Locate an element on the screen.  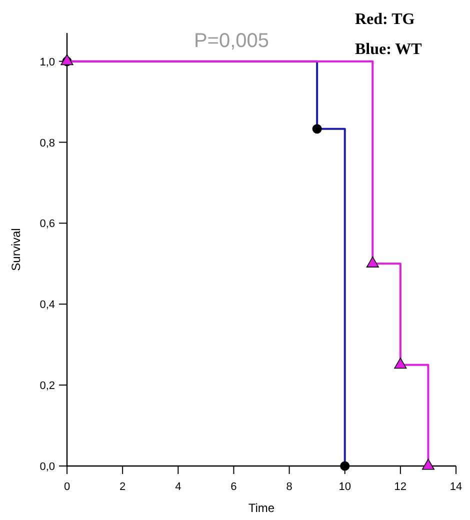
y-tick-label: 0,0 is located at coordinates (47, 467).